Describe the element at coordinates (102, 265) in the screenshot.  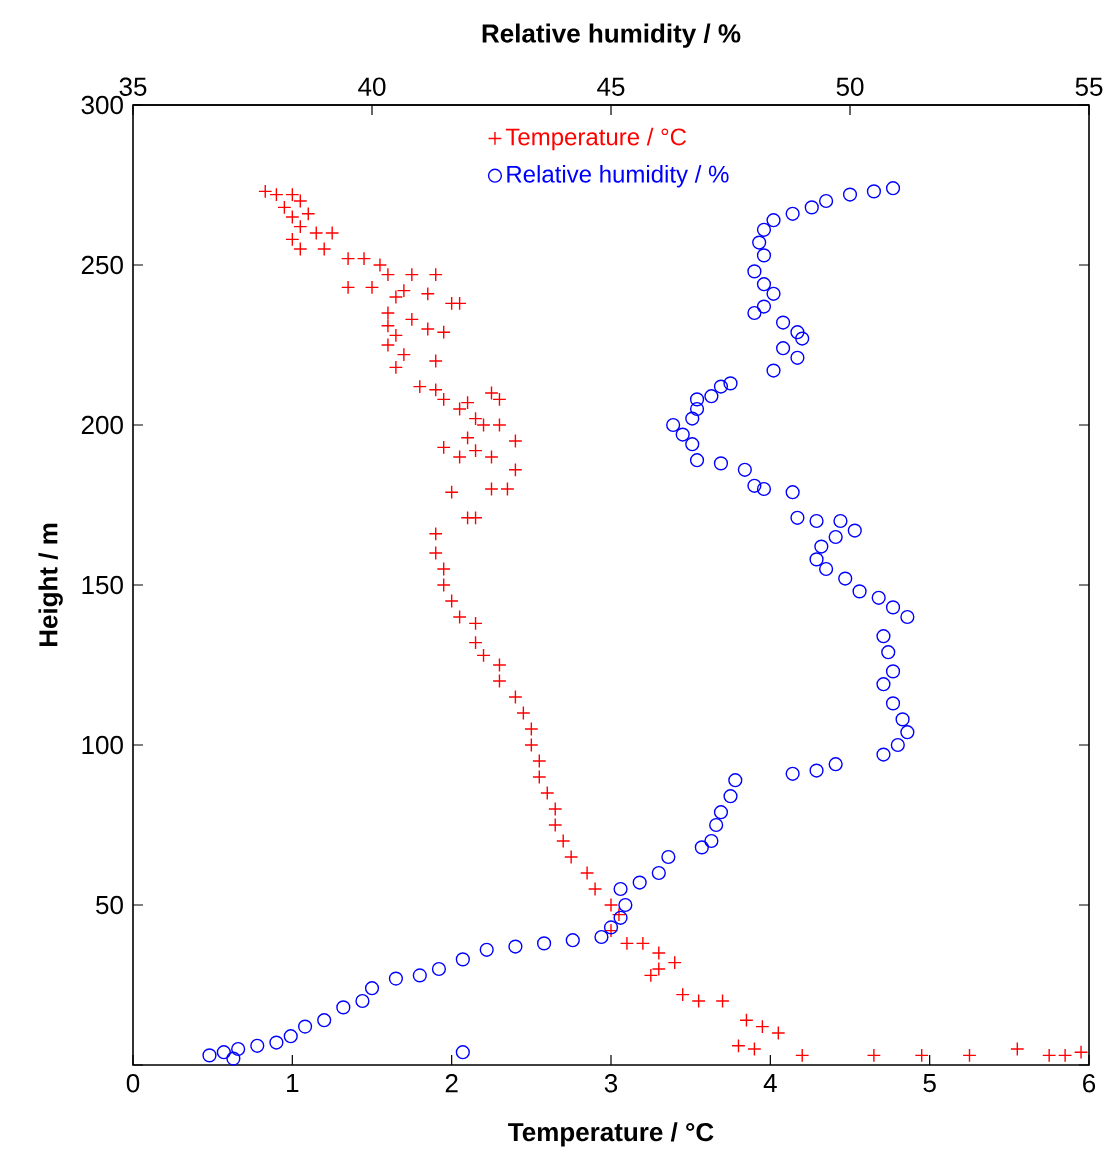
I see `y-tick-label: 250` at that location.